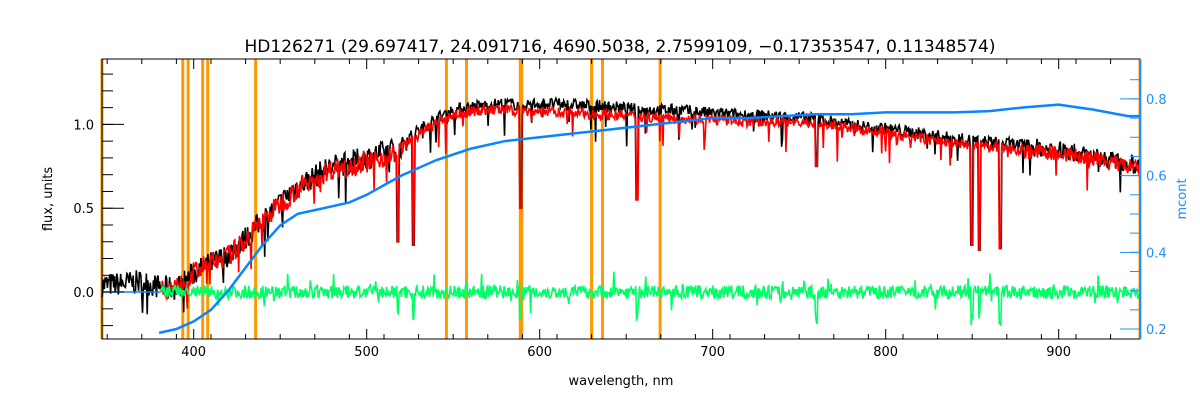 Image resolution: width=1200 pixels, height=400 pixels. I want to click on y2-tick-label: 0.8, so click(1156, 100).